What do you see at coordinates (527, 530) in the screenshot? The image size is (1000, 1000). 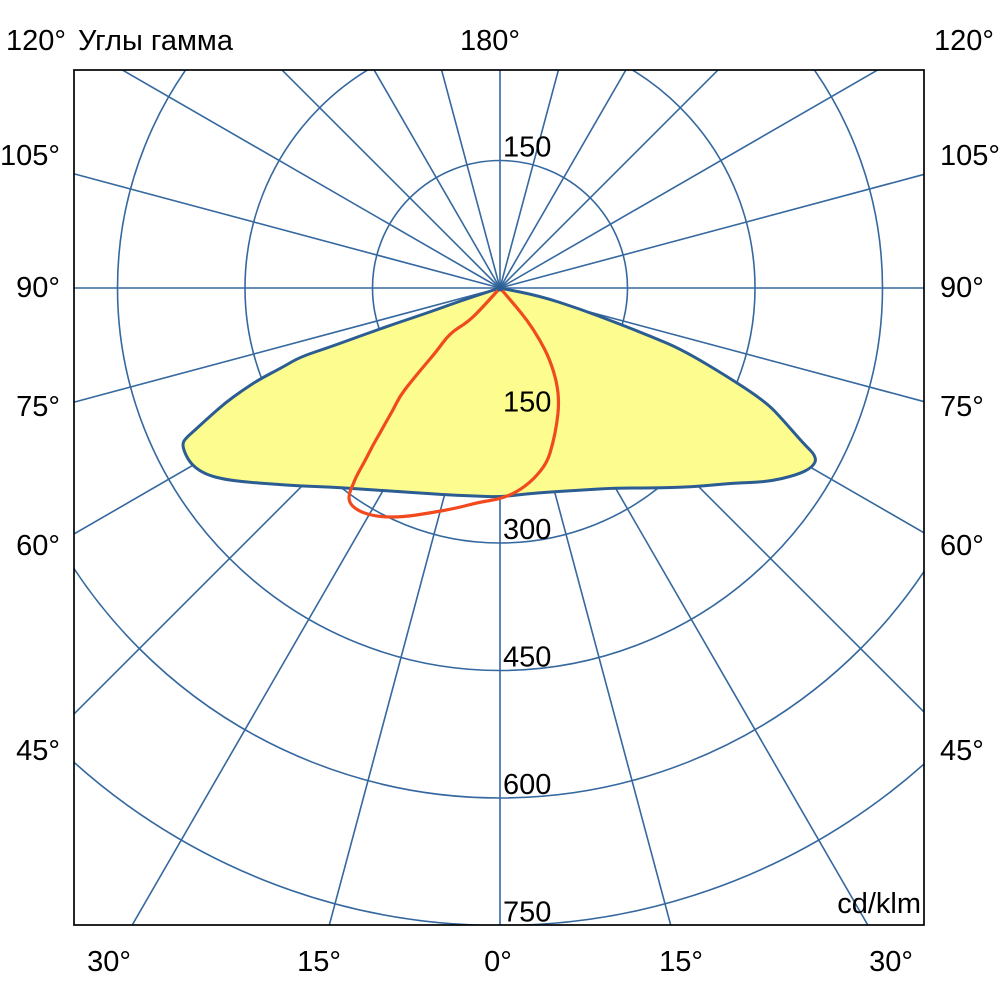 I see `radial-tick-label-300: 300` at bounding box center [527, 530].